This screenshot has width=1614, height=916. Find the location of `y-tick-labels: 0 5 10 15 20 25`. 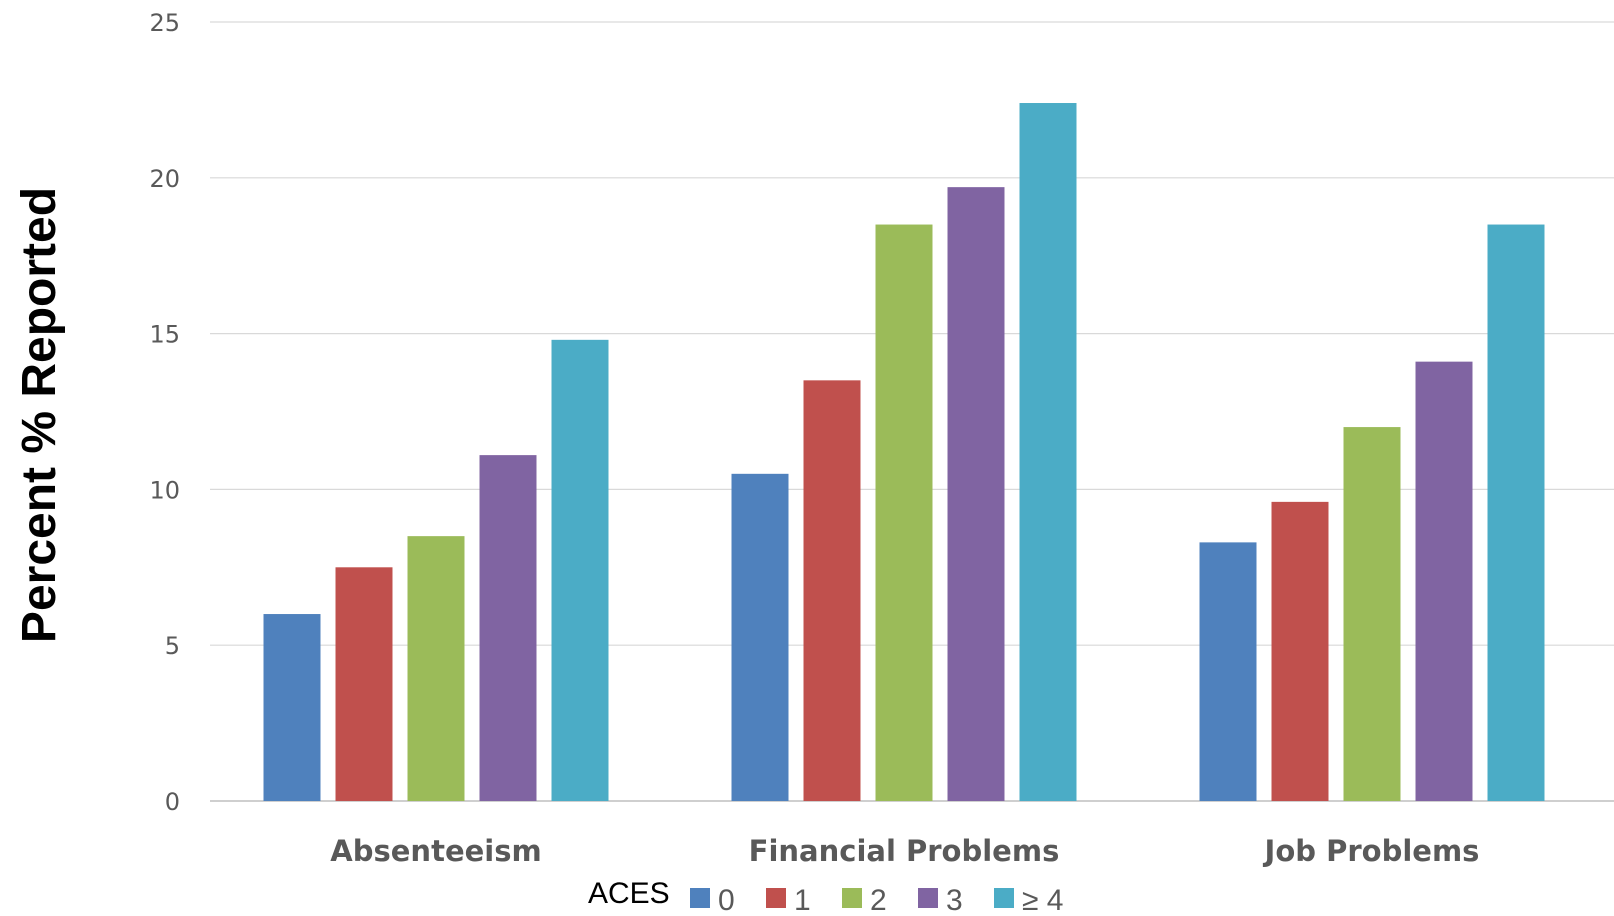

y-tick-labels: 0 5 10 15 20 25 is located at coordinates (164, 412).